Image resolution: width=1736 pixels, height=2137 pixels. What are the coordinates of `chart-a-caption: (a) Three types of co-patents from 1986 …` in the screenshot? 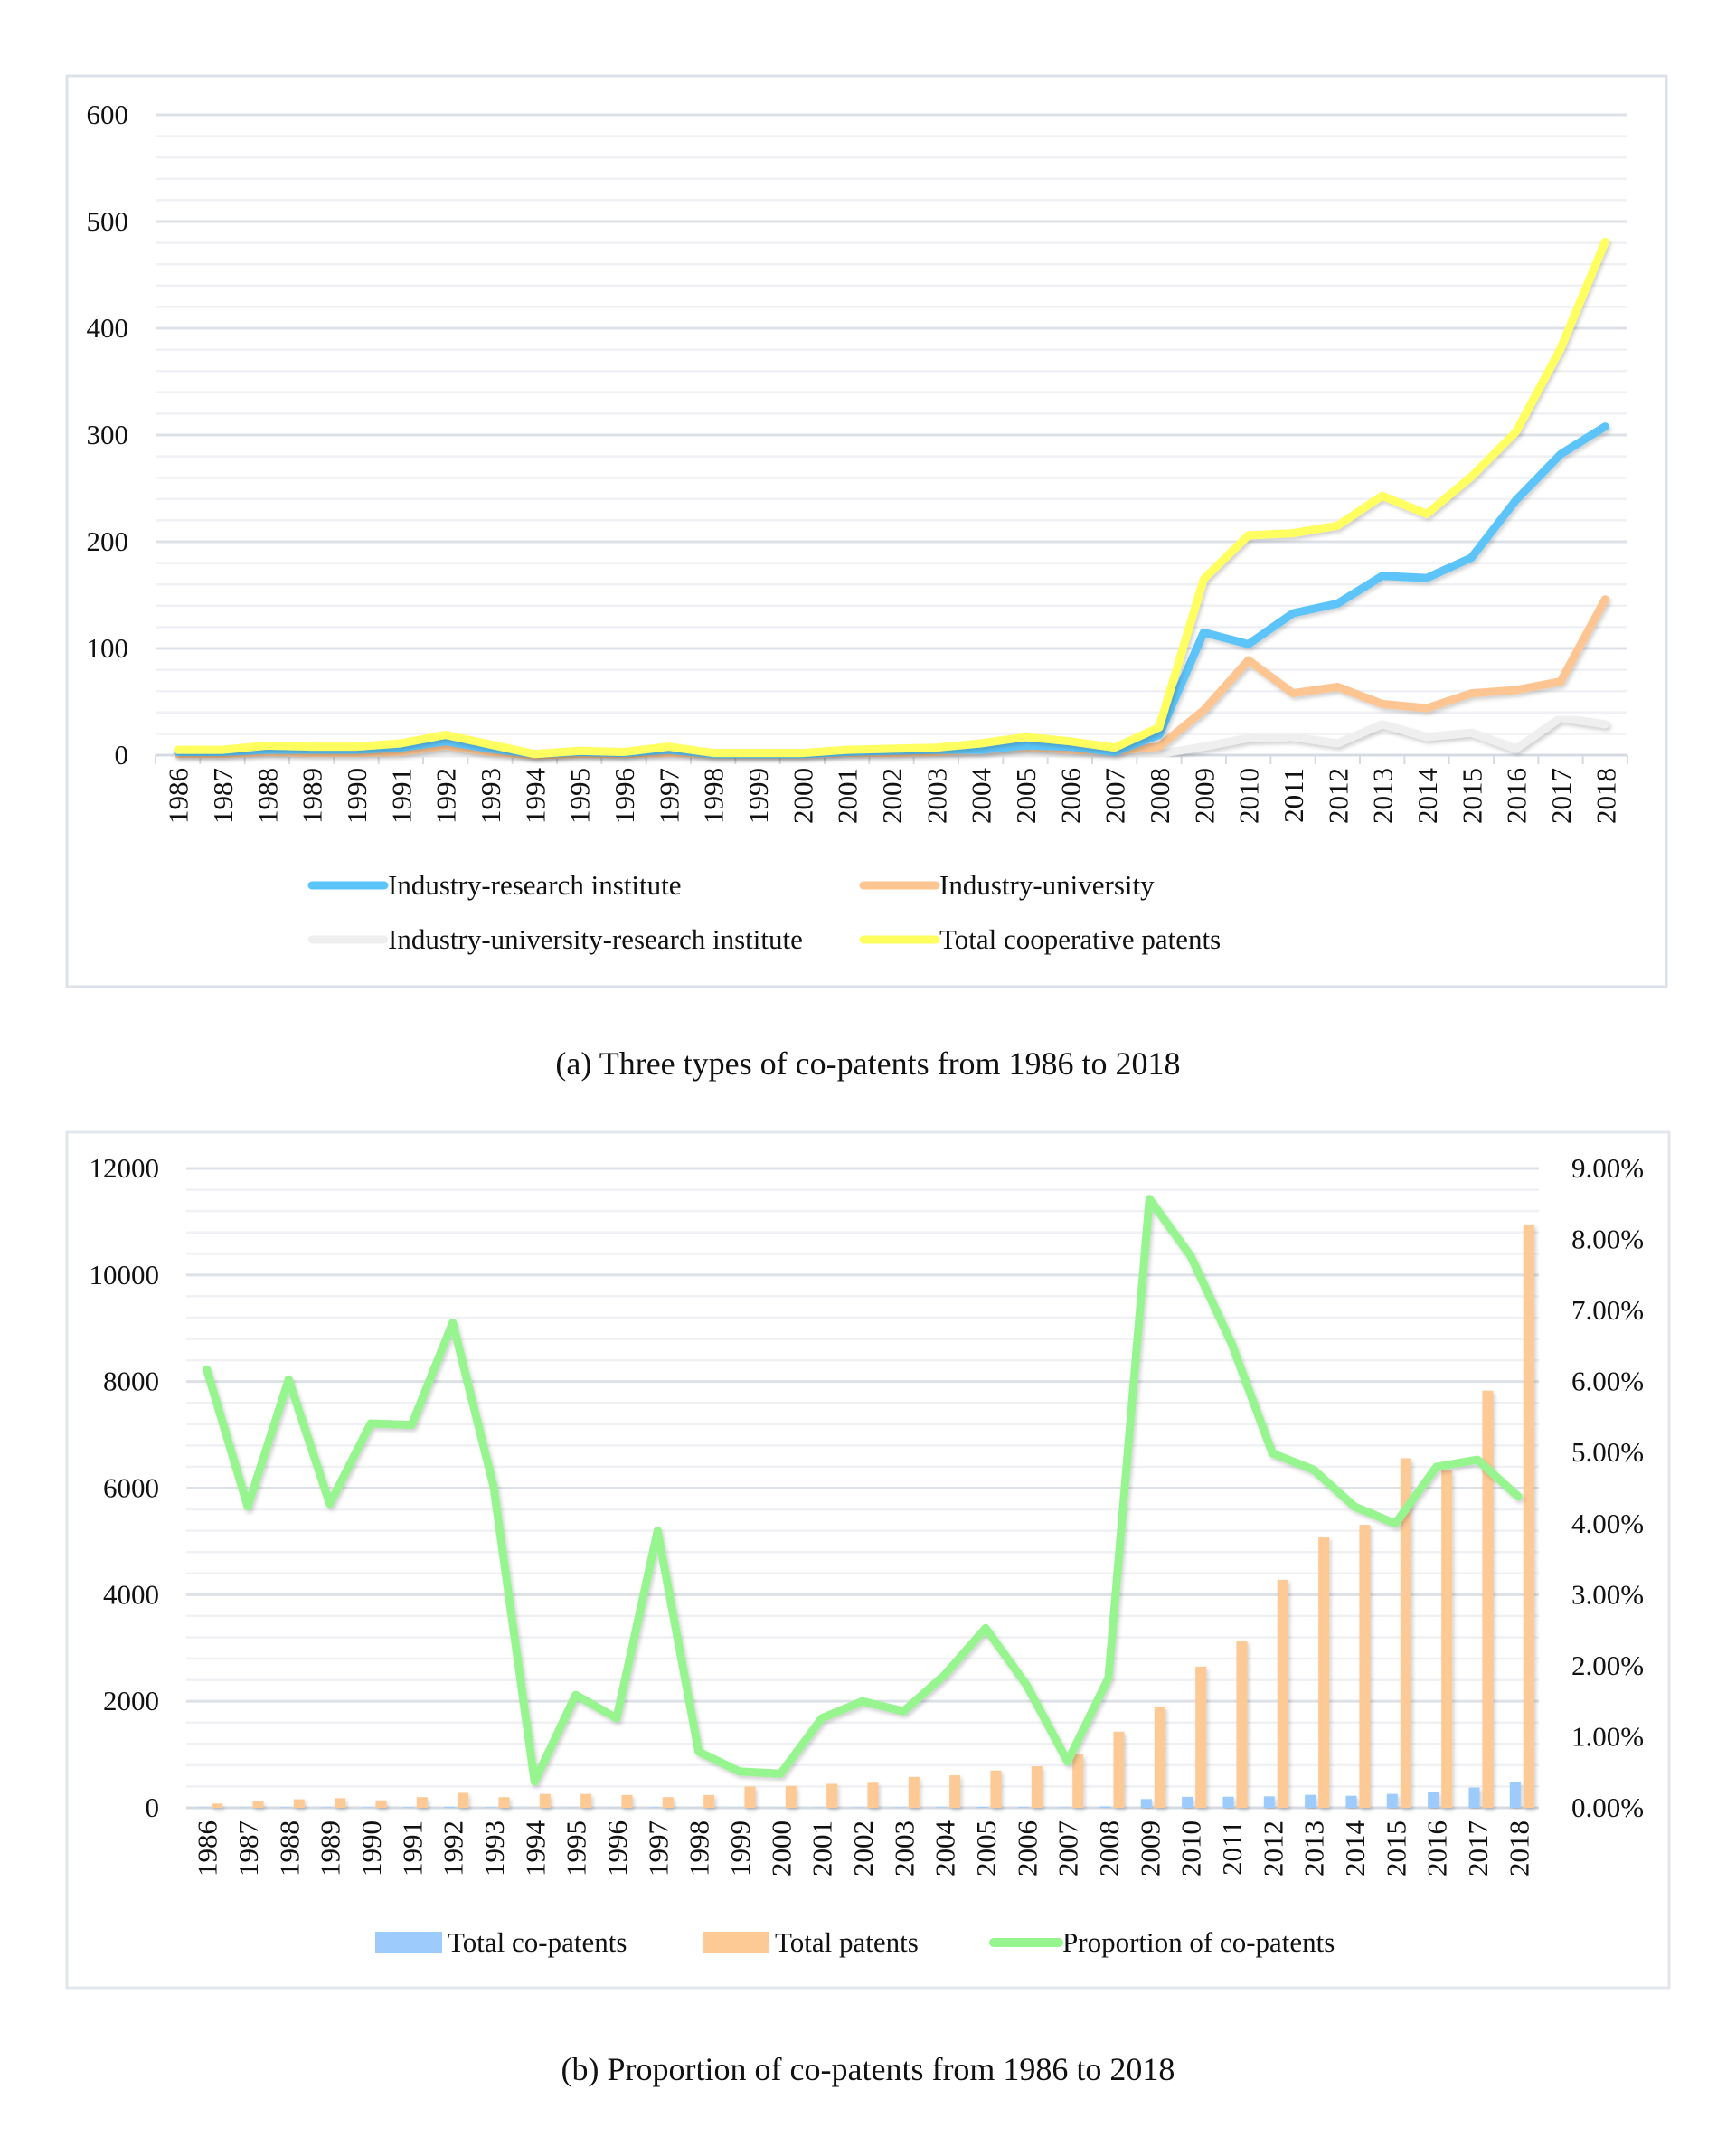 It's located at (868, 1063).